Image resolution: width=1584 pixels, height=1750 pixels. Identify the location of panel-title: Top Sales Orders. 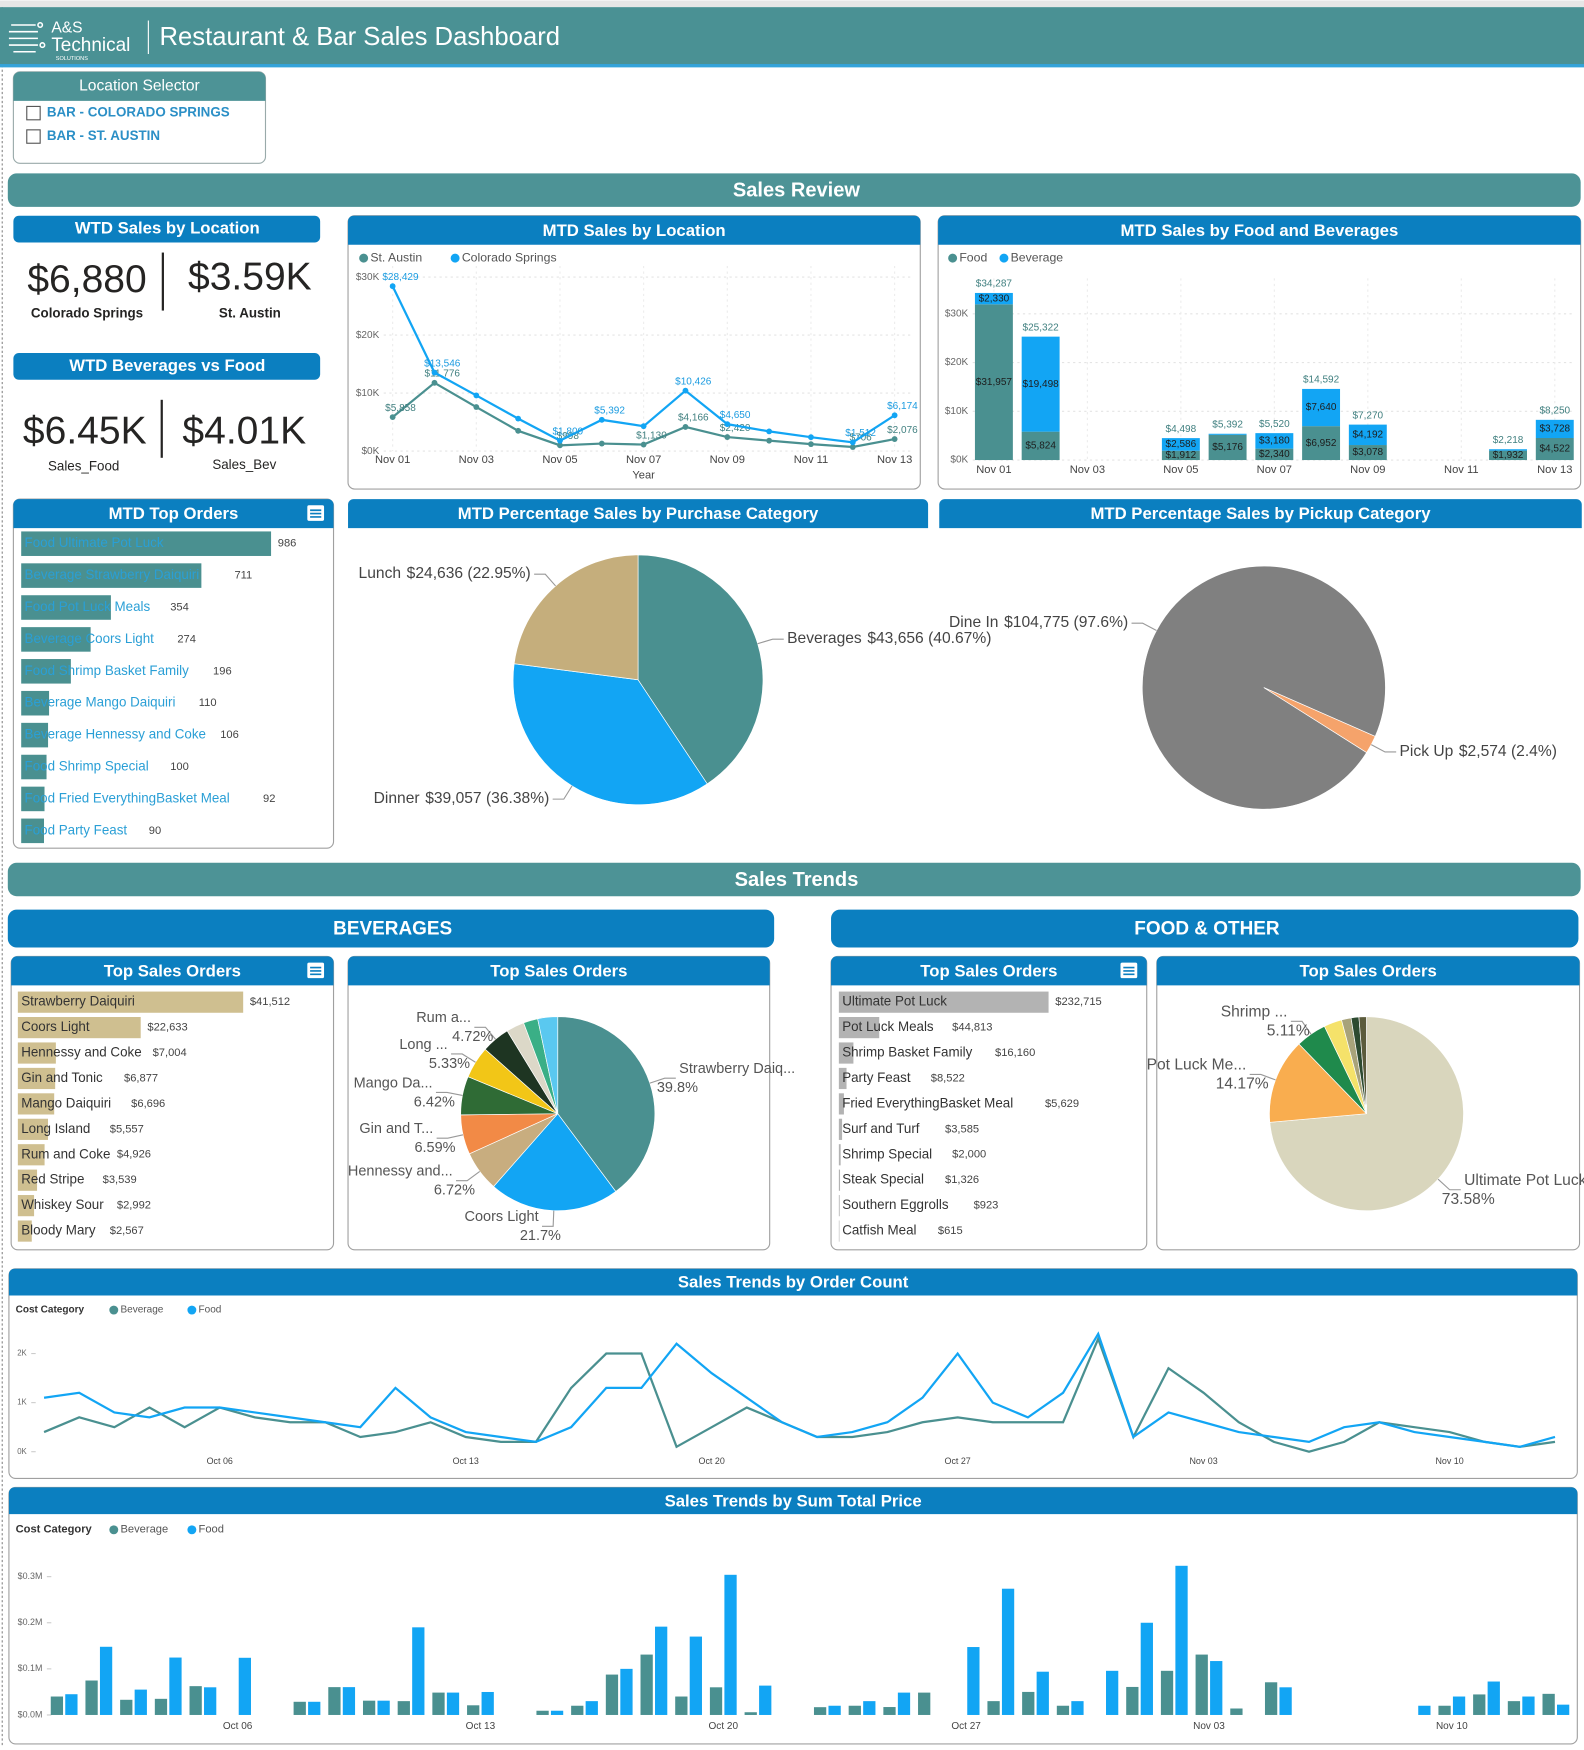
(988, 970).